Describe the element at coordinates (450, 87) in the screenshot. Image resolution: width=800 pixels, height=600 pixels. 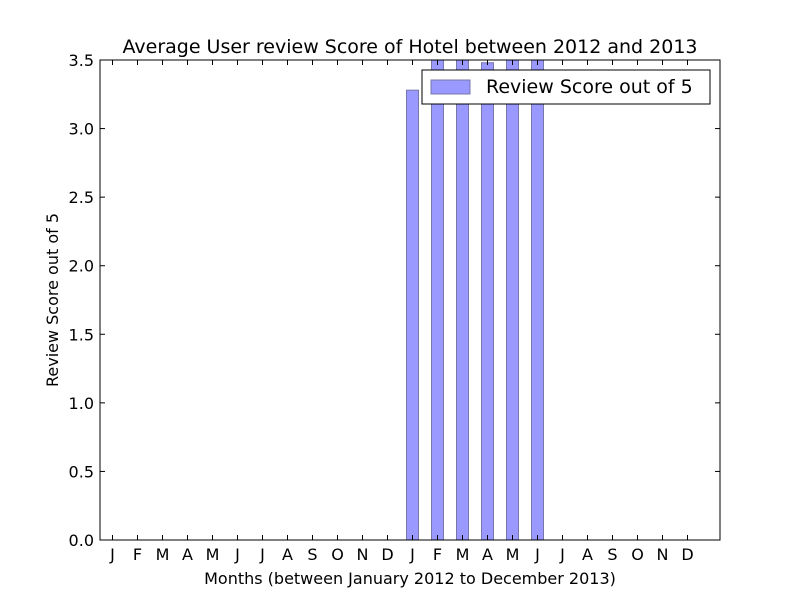
I see `legend-swatch` at that location.